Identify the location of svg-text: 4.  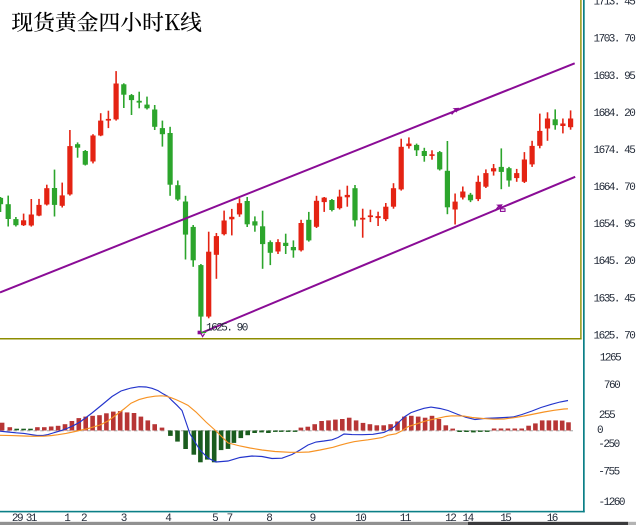
(168, 519).